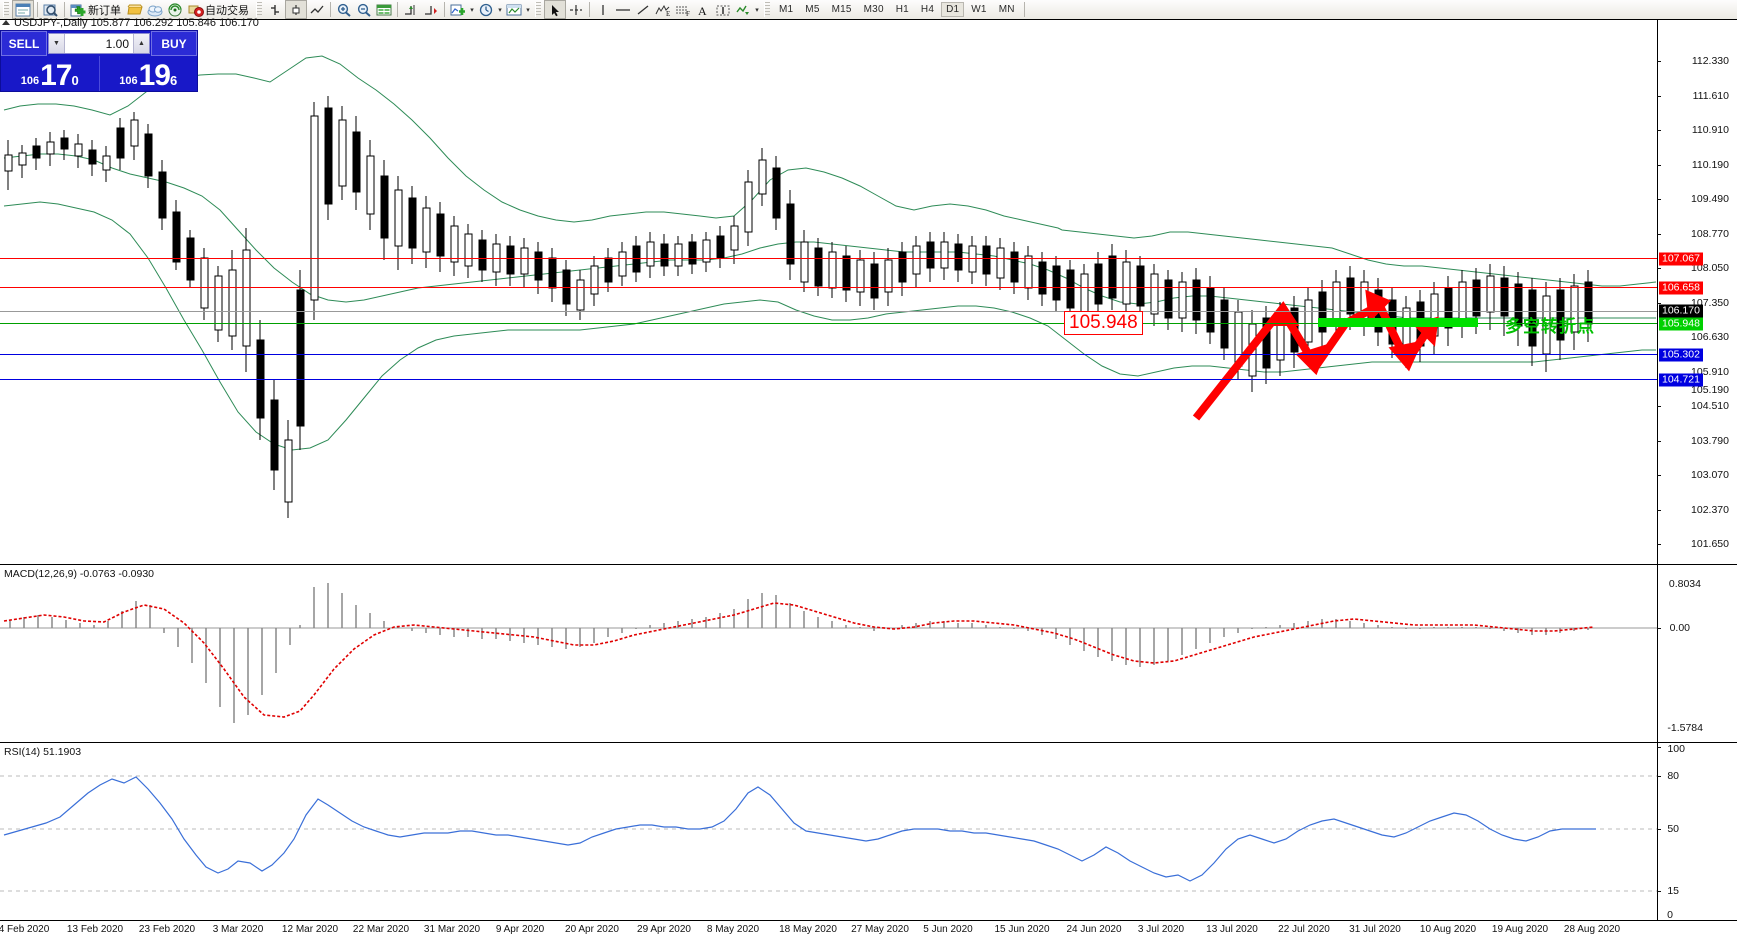  What do you see at coordinates (1657, 292) in the screenshot?
I see `price-axis-line` at bounding box center [1657, 292].